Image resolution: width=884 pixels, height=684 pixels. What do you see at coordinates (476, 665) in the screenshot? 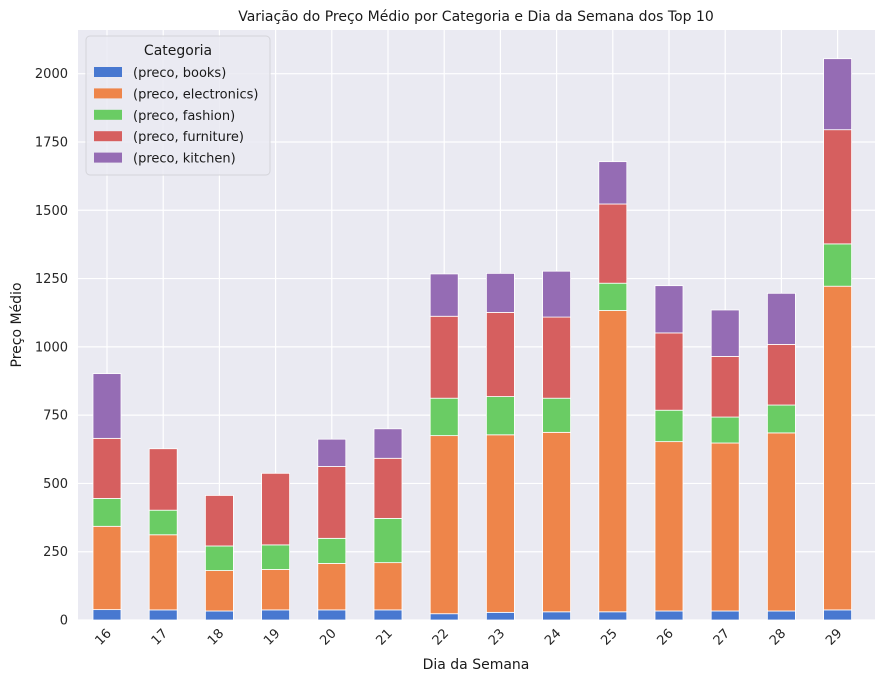
I see `x-axis-label: Dia da Semana` at bounding box center [476, 665].